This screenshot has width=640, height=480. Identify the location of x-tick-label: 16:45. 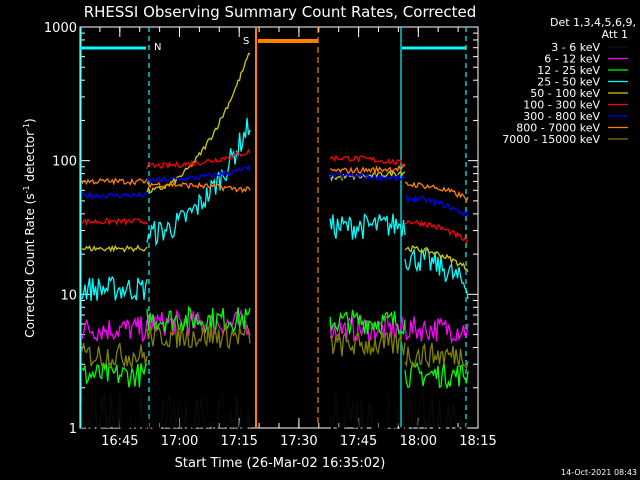
(119, 441).